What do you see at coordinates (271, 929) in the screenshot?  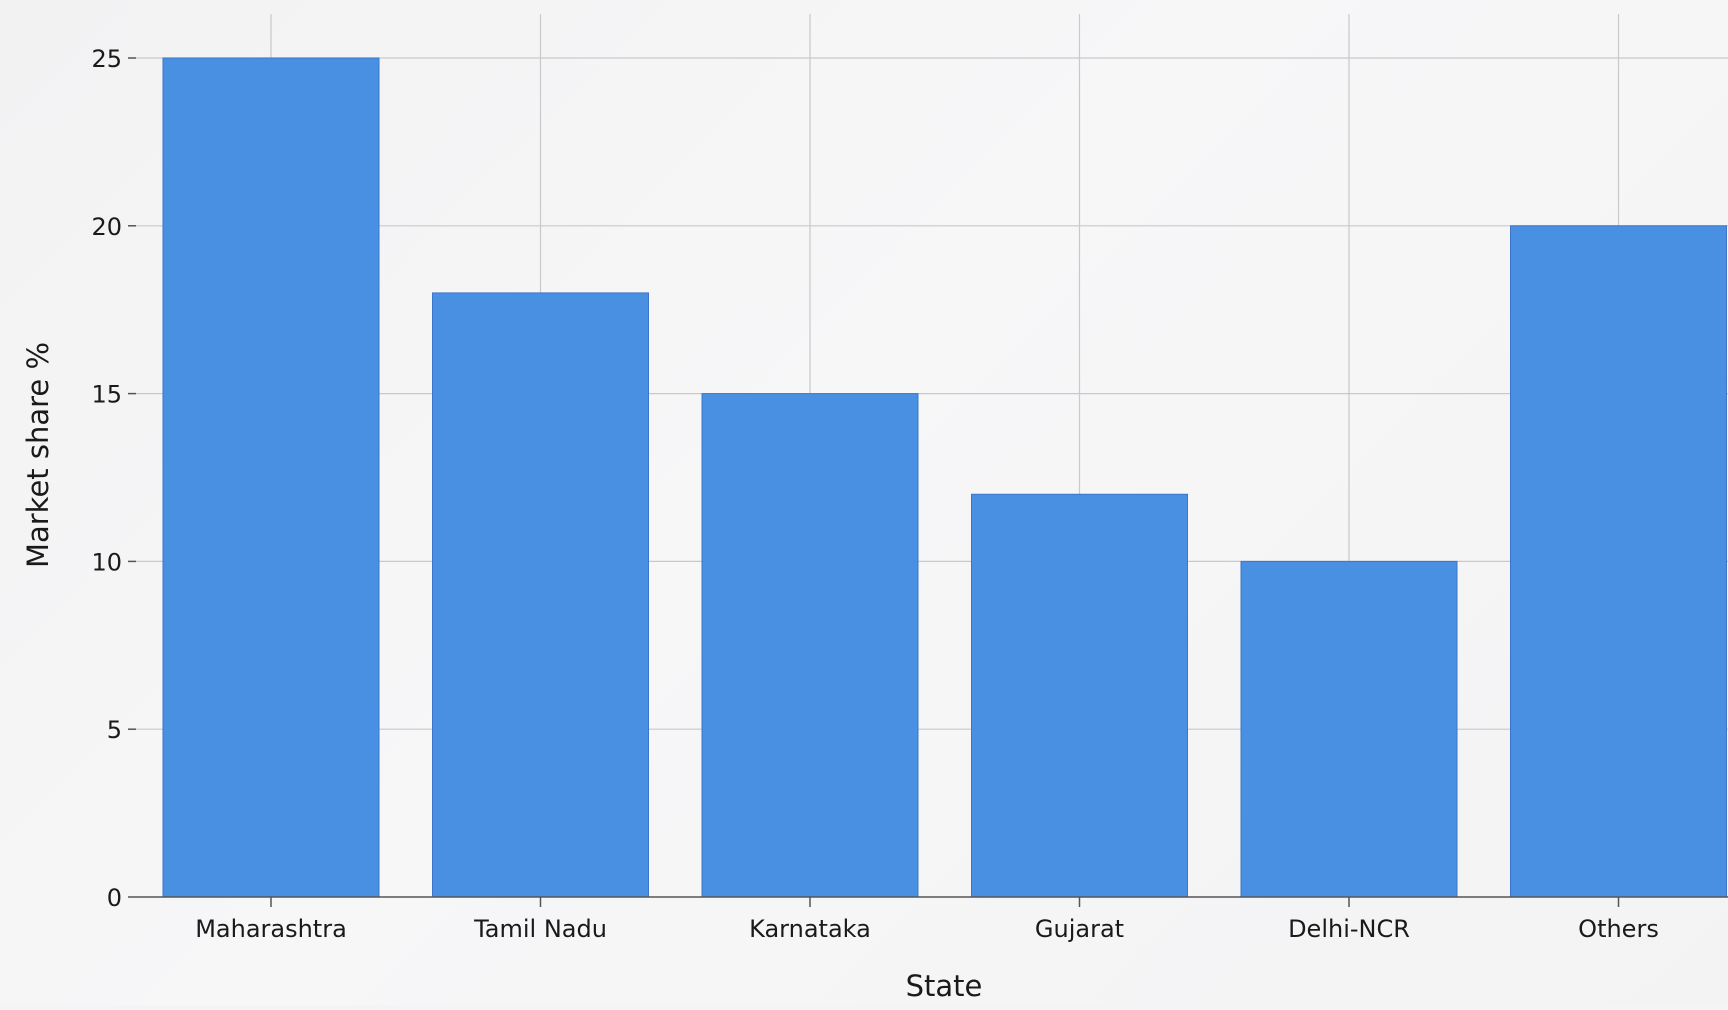 I see `x-tick-label: Maharashtra` at bounding box center [271, 929].